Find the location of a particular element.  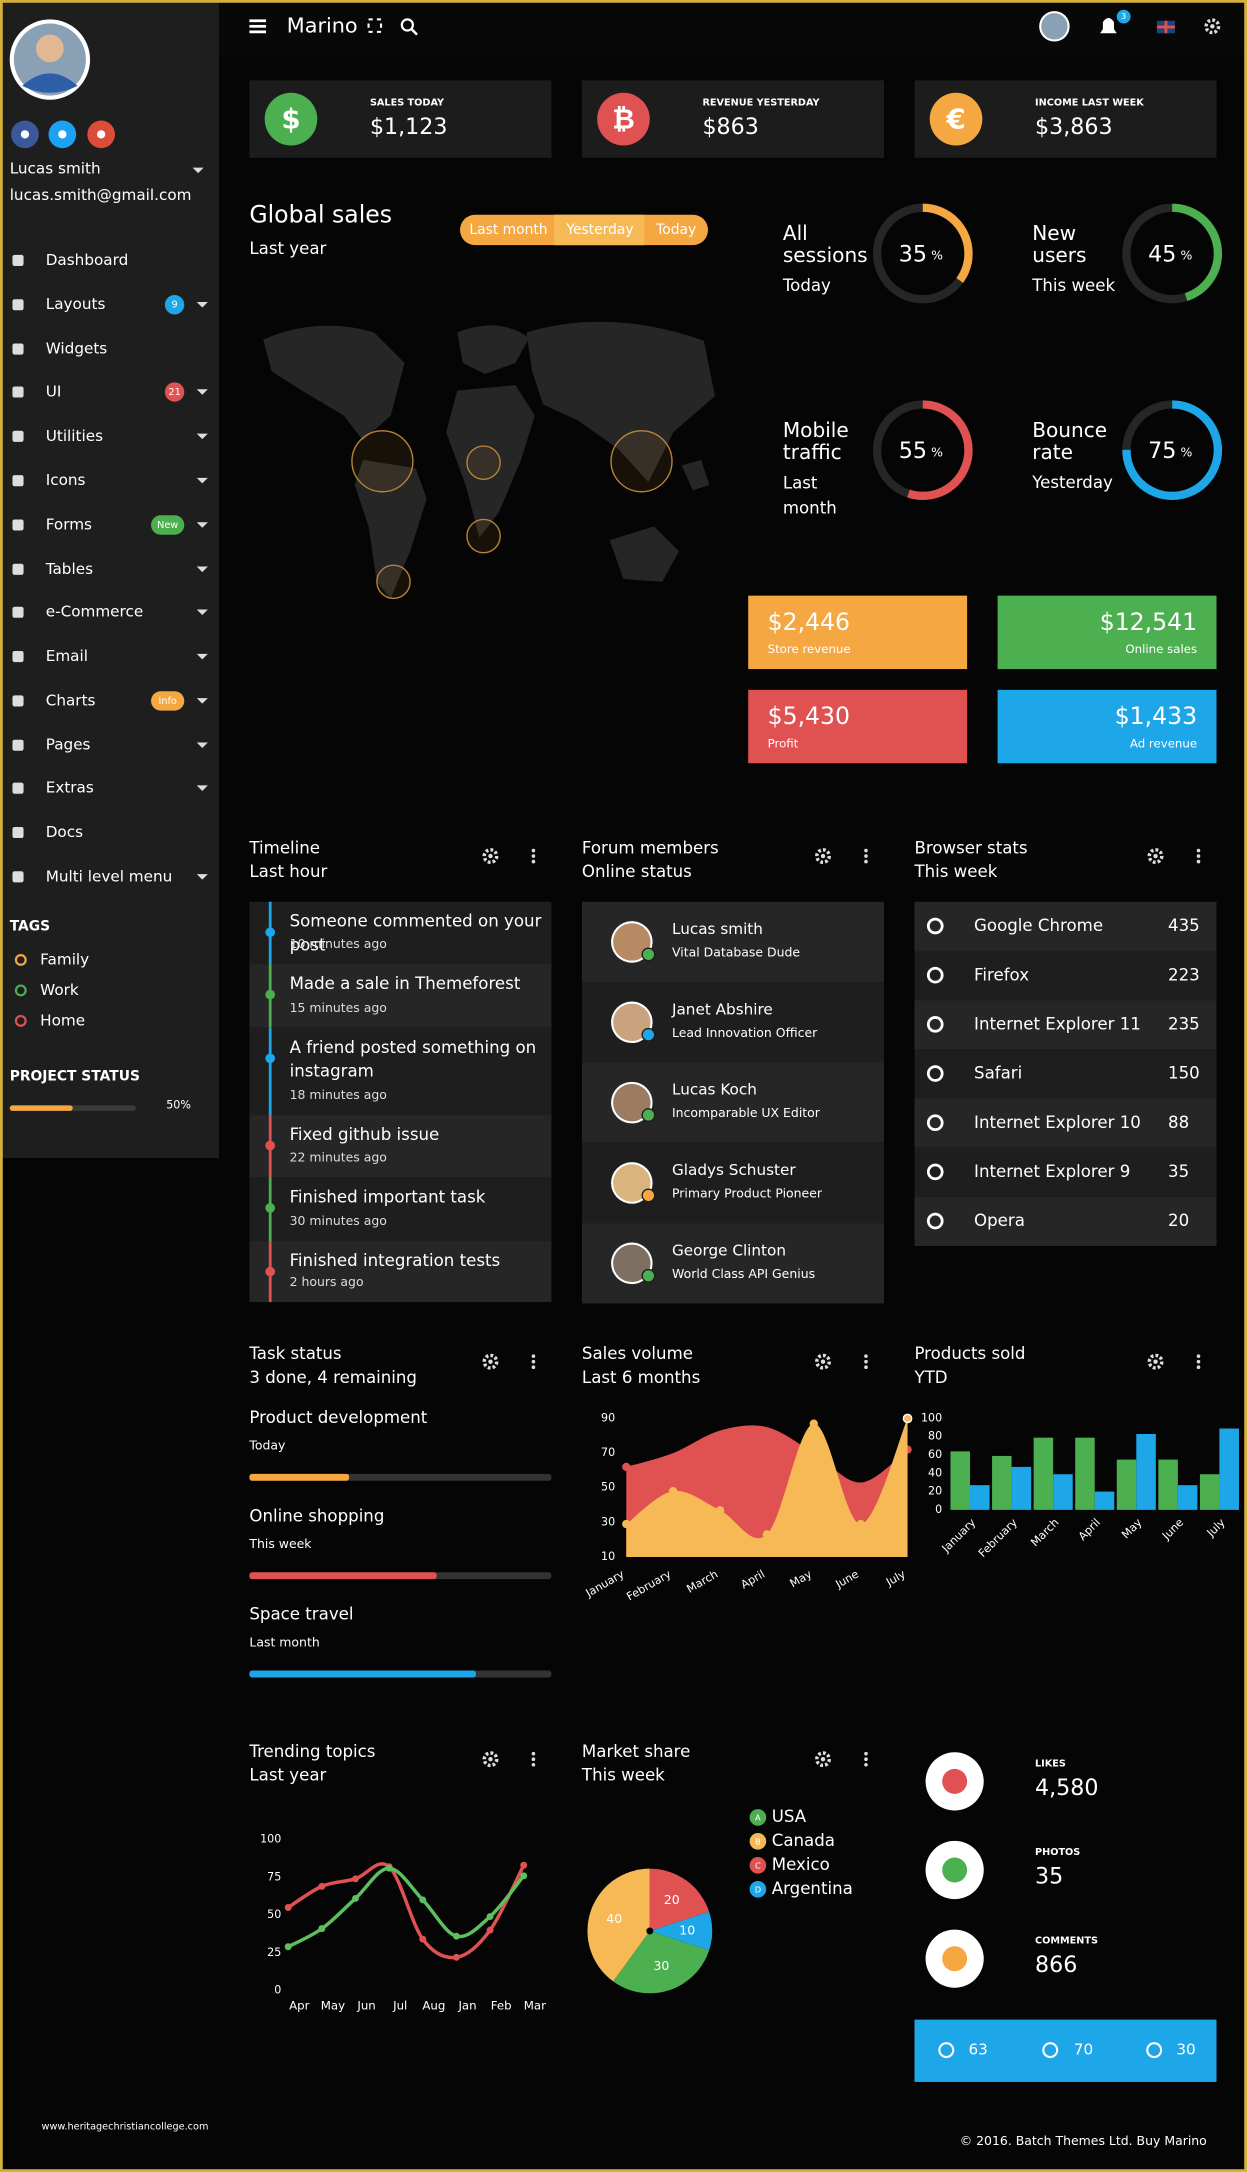

fullscreen-icon is located at coordinates (375, 25).